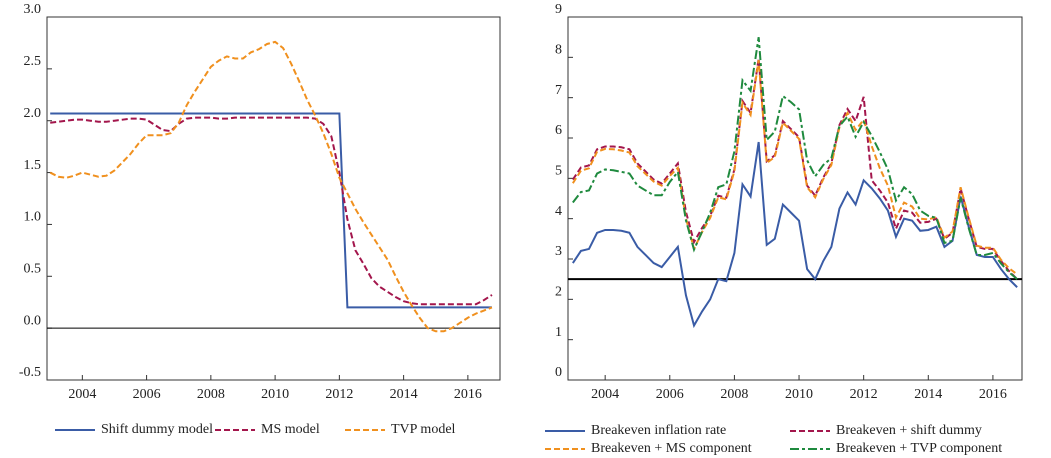 The height and width of the screenshot is (458, 1051). Describe the element at coordinates (558, 171) in the screenshot. I see `y-tick-label: 5` at that location.